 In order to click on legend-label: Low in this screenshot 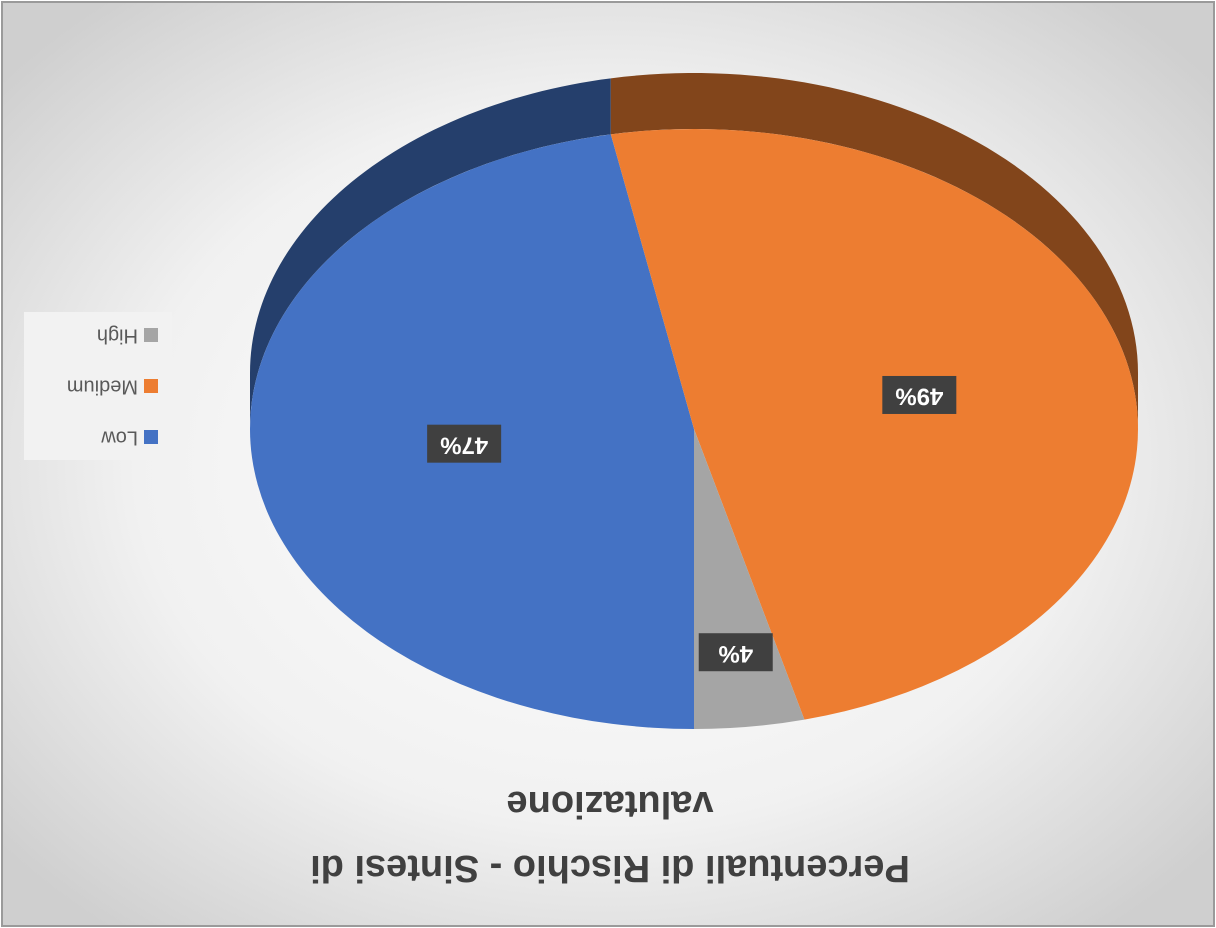, I will do `click(119, 438)`.